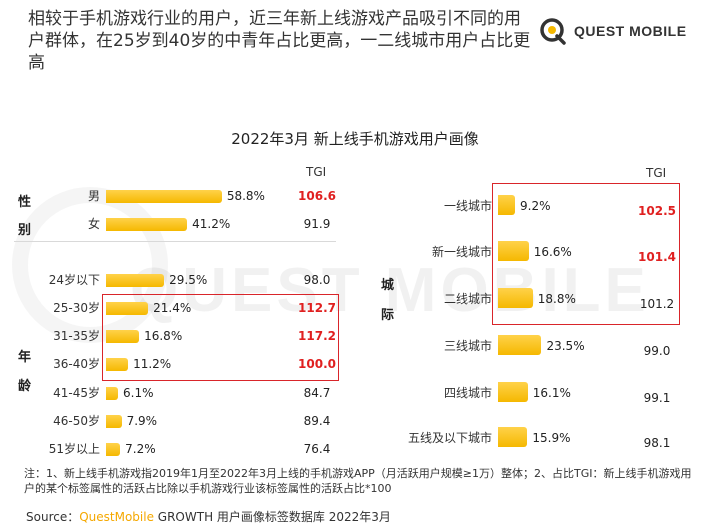 This screenshot has height=532, width=710. Describe the element at coordinates (53, 517) in the screenshot. I see `source-prefix: Source：` at that location.